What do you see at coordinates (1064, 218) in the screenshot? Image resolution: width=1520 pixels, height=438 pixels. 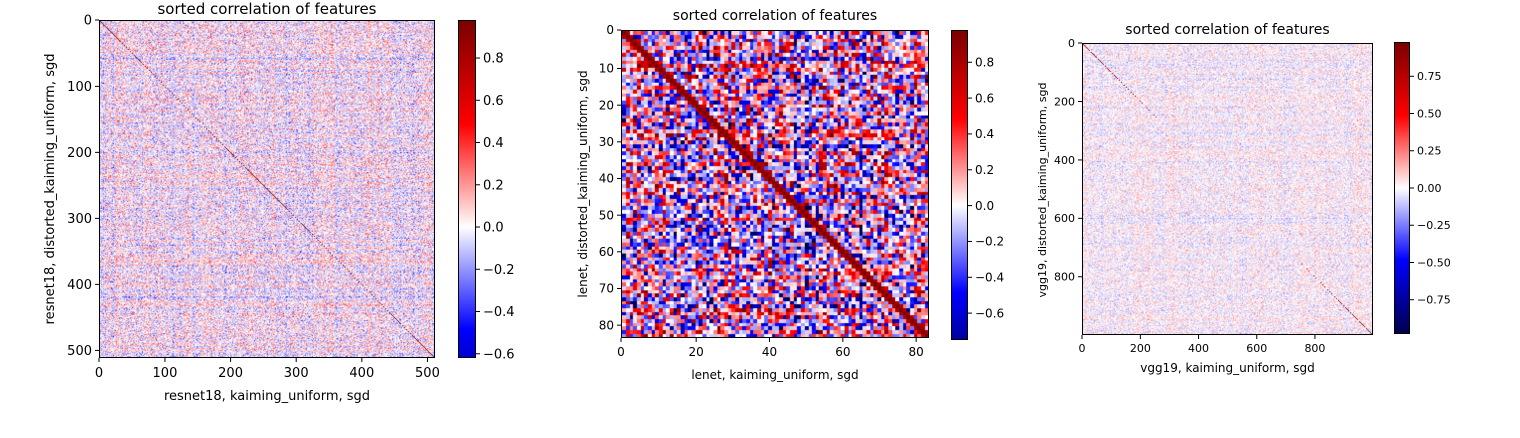 I see `y-tick-label: 600` at bounding box center [1064, 218].